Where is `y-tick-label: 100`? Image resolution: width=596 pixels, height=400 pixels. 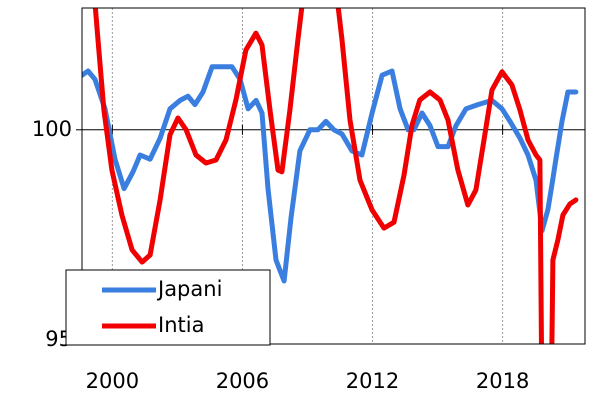 y-tick-label: 100 is located at coordinates (52, 129).